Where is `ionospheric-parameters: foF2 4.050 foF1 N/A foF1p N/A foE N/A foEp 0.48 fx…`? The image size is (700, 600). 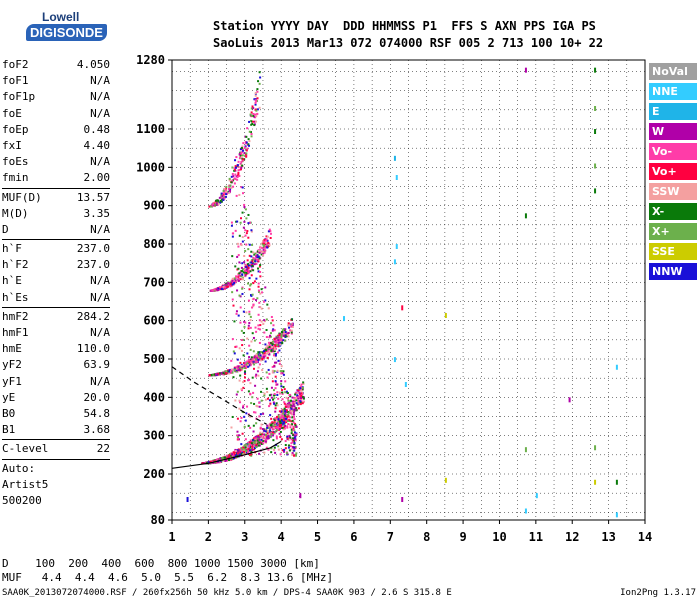 ionospheric-parameters: foF2 4.050 foF1 N/A foF1p N/A foE N/A foEp 0.48 fx… is located at coordinates (56, 283).